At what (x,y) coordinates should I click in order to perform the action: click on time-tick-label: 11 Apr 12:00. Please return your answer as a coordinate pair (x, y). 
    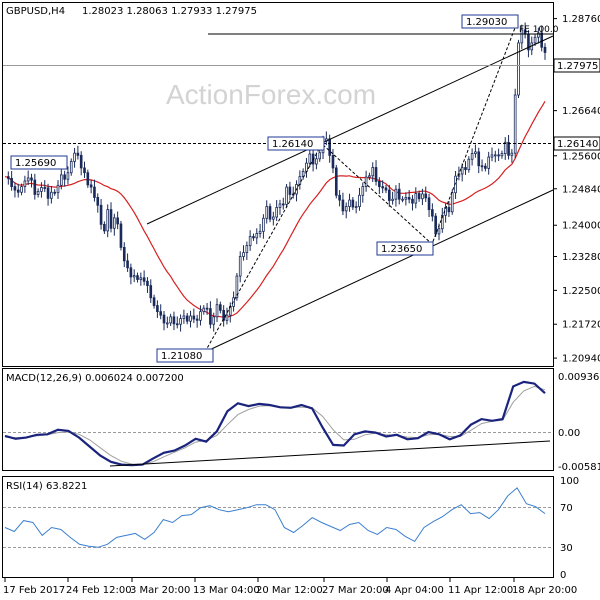
    Looking at the image, I should click on (480, 590).